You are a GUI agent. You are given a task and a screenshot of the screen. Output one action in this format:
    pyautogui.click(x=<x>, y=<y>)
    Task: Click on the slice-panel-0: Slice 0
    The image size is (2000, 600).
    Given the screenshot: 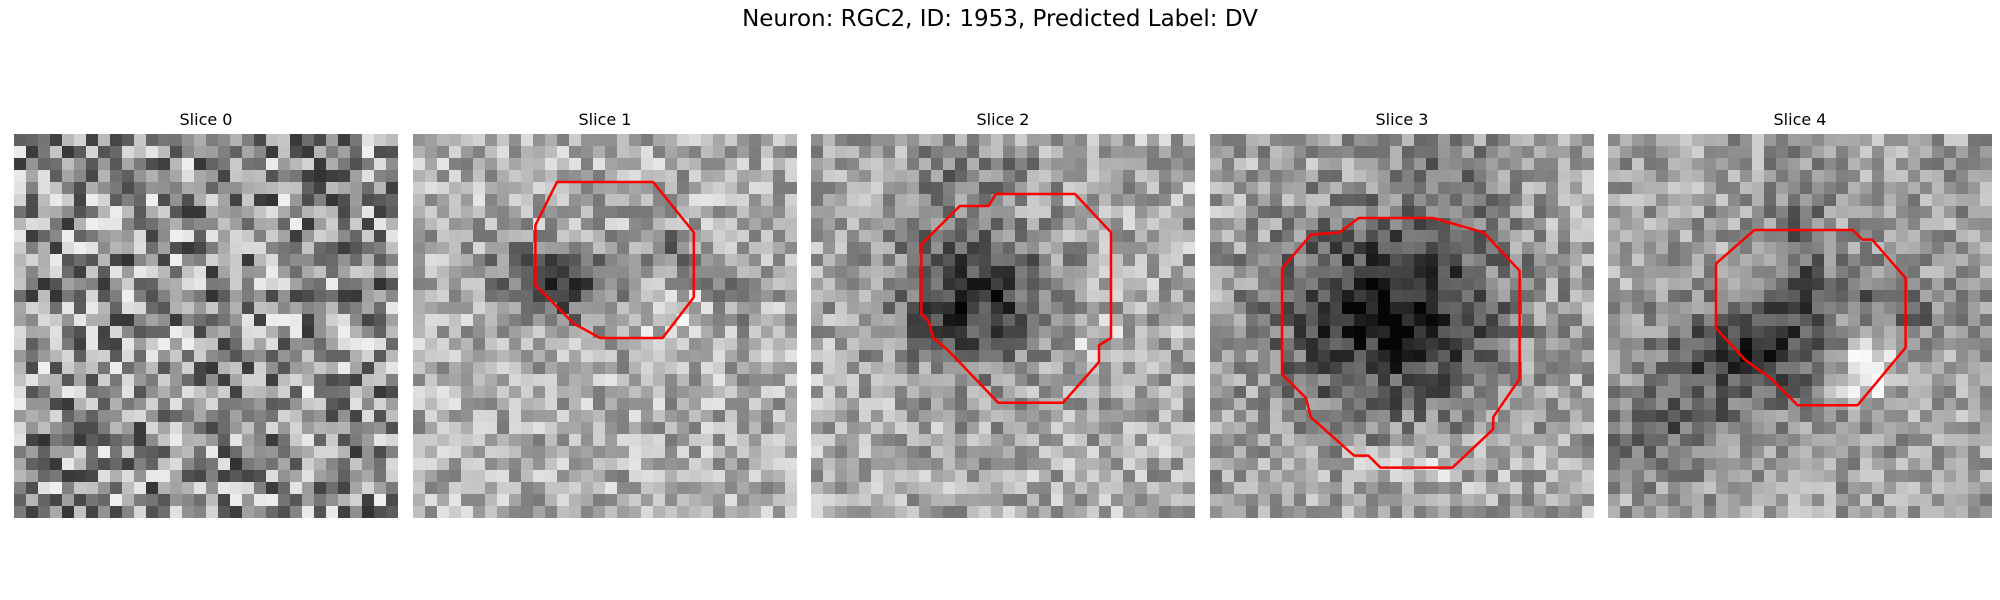 What is the action you would take?
    pyautogui.click(x=206, y=313)
    